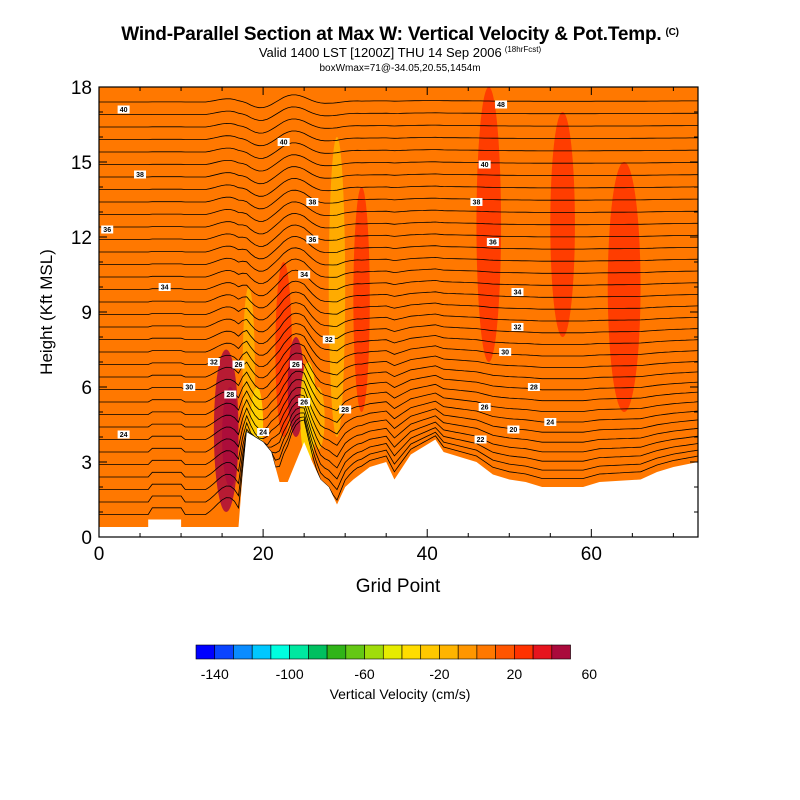 The width and height of the screenshot is (800, 800). I want to click on isentrope-label: 32, so click(329, 340).